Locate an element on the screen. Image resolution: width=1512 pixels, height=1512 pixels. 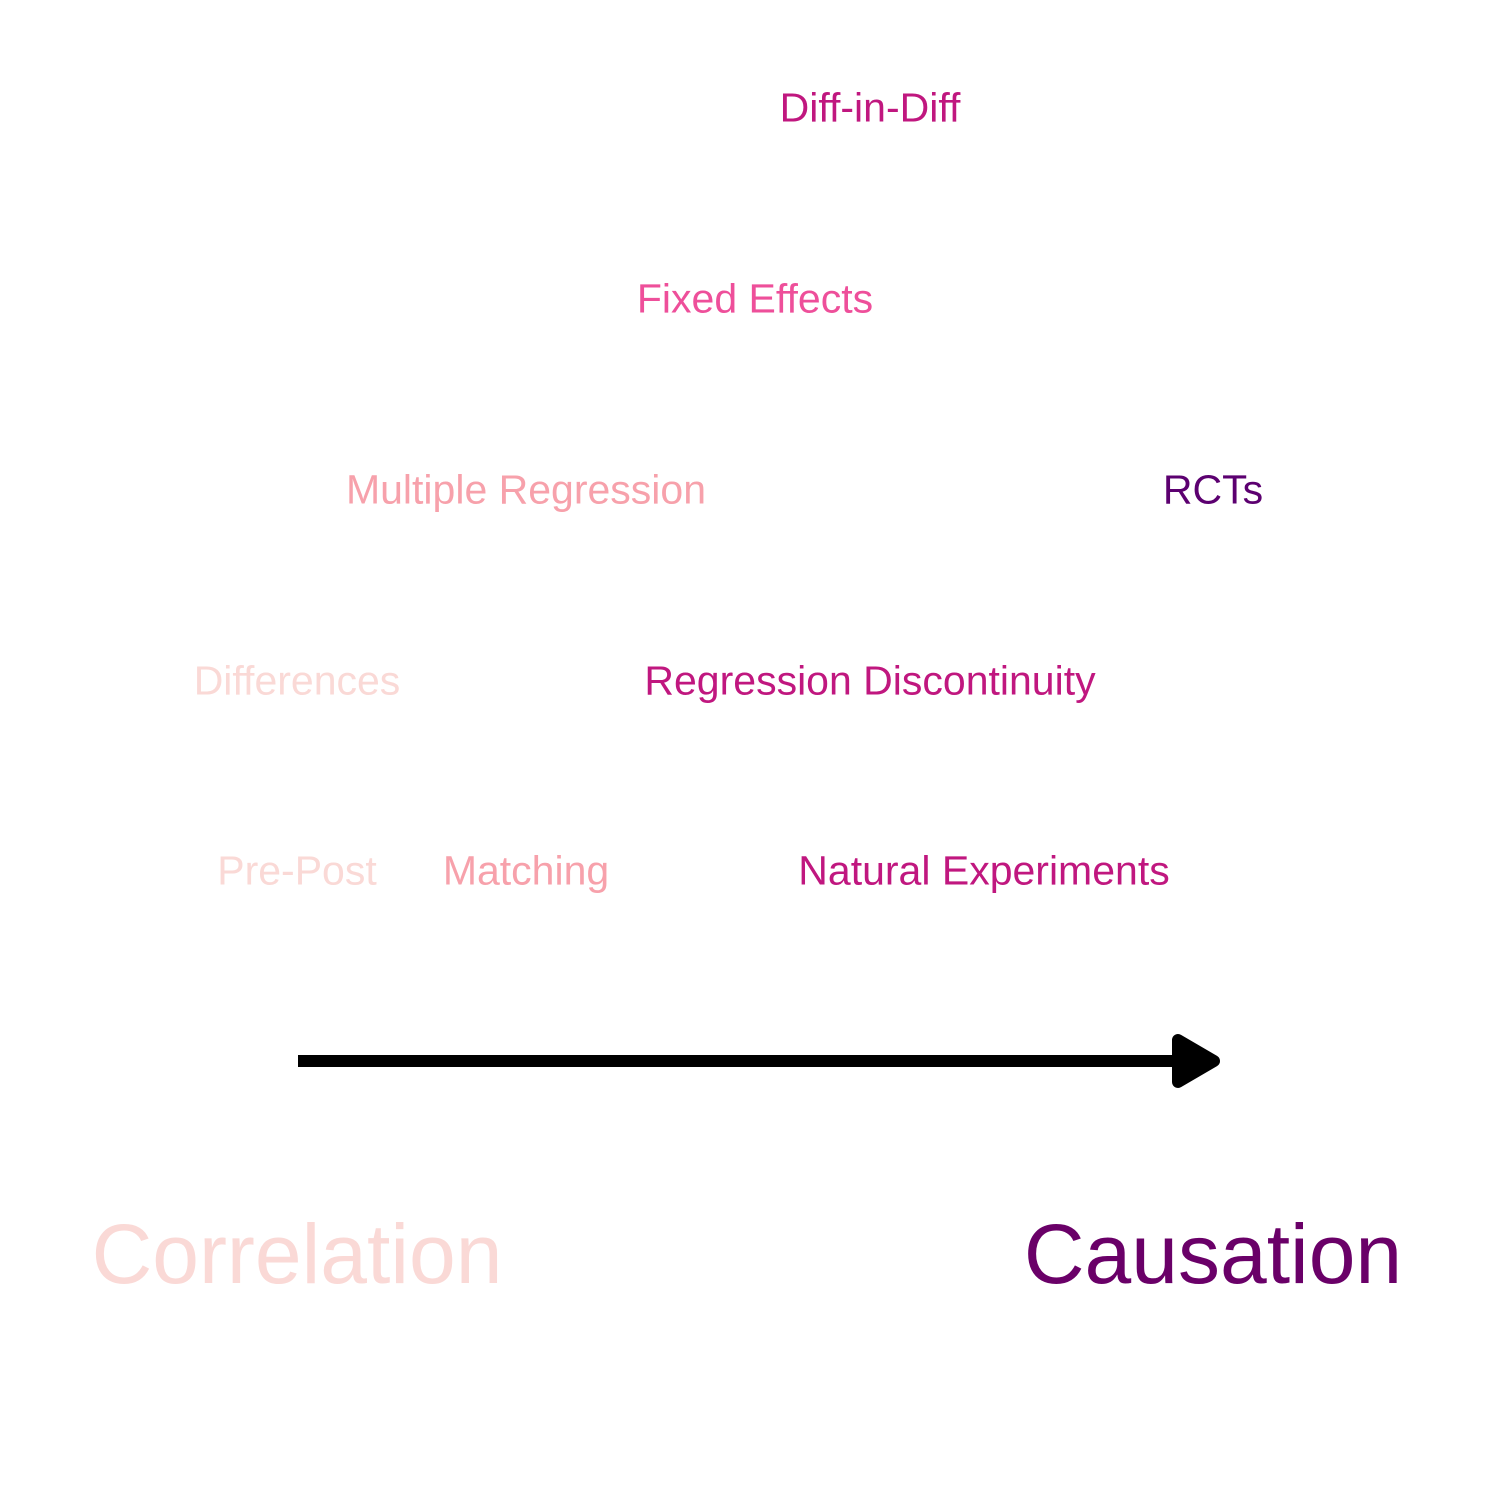
method-label-diff-in-diff: Diff-in-Diff is located at coordinates (870, 107).